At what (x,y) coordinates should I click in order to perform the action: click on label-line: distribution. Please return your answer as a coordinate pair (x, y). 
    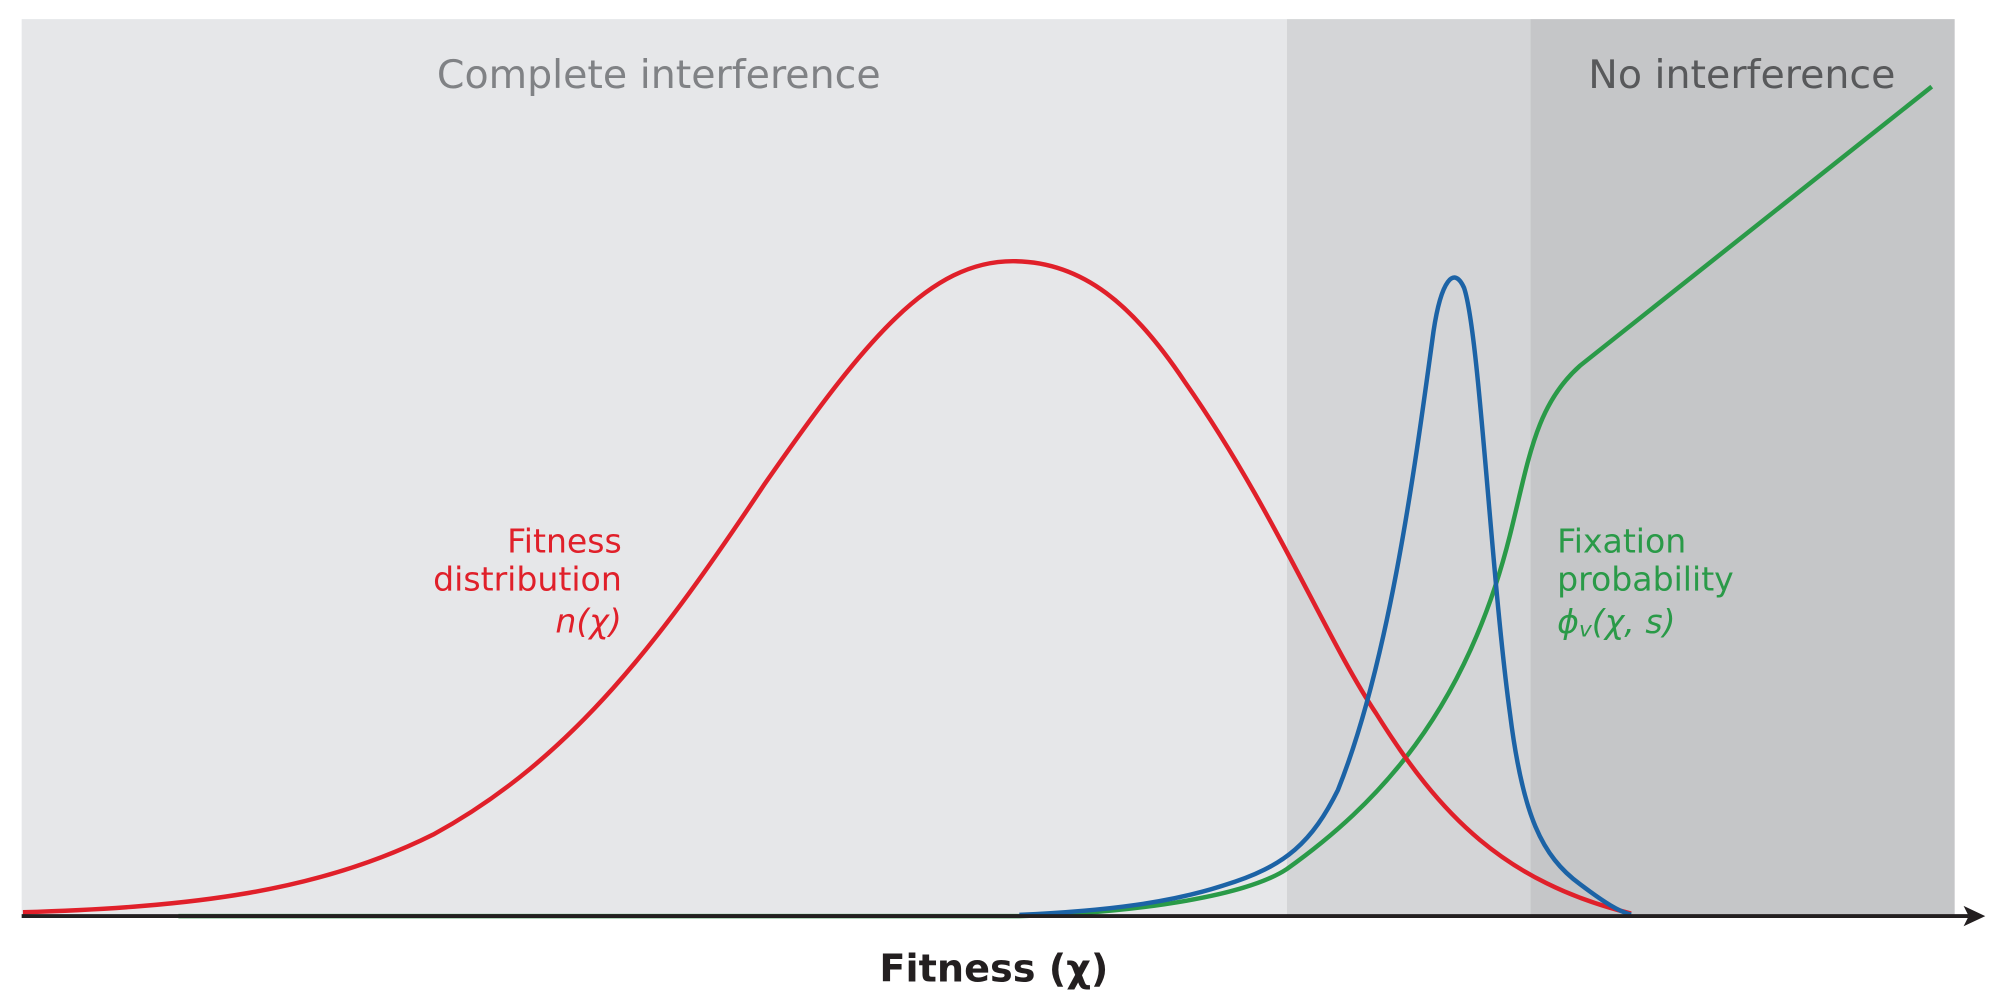
    Looking at the image, I should click on (527, 578).